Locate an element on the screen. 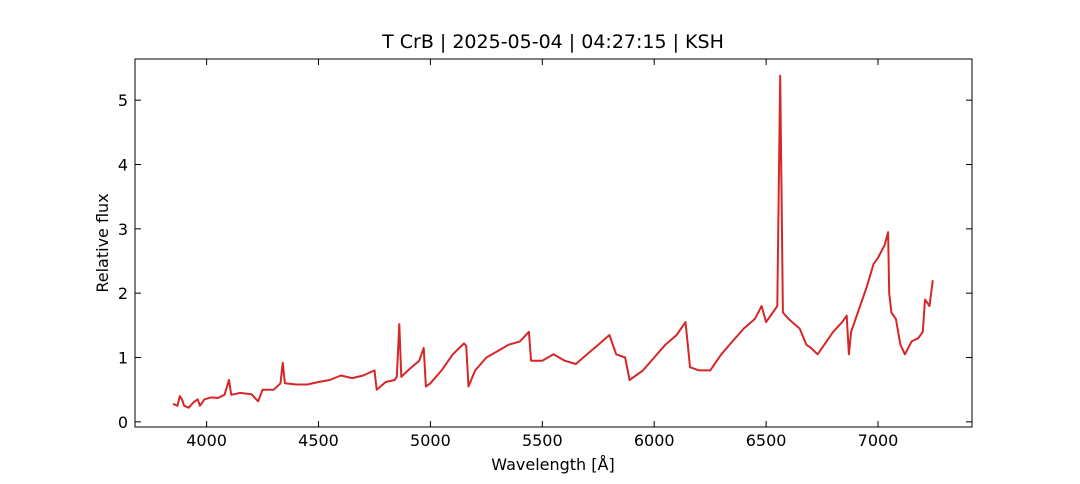 The image size is (1080, 484). x-axis-label: Wavelength [Å] is located at coordinates (552, 464).